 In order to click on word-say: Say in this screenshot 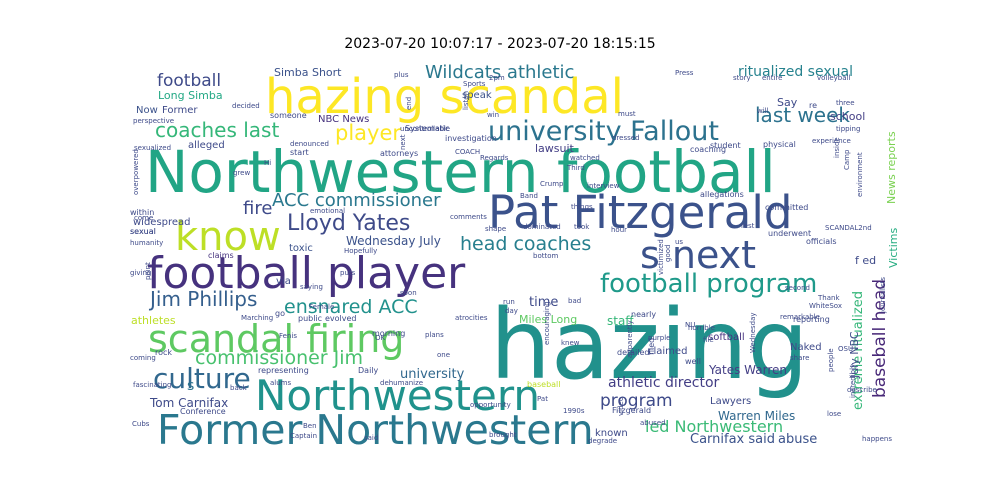, I will do `click(787, 102)`.